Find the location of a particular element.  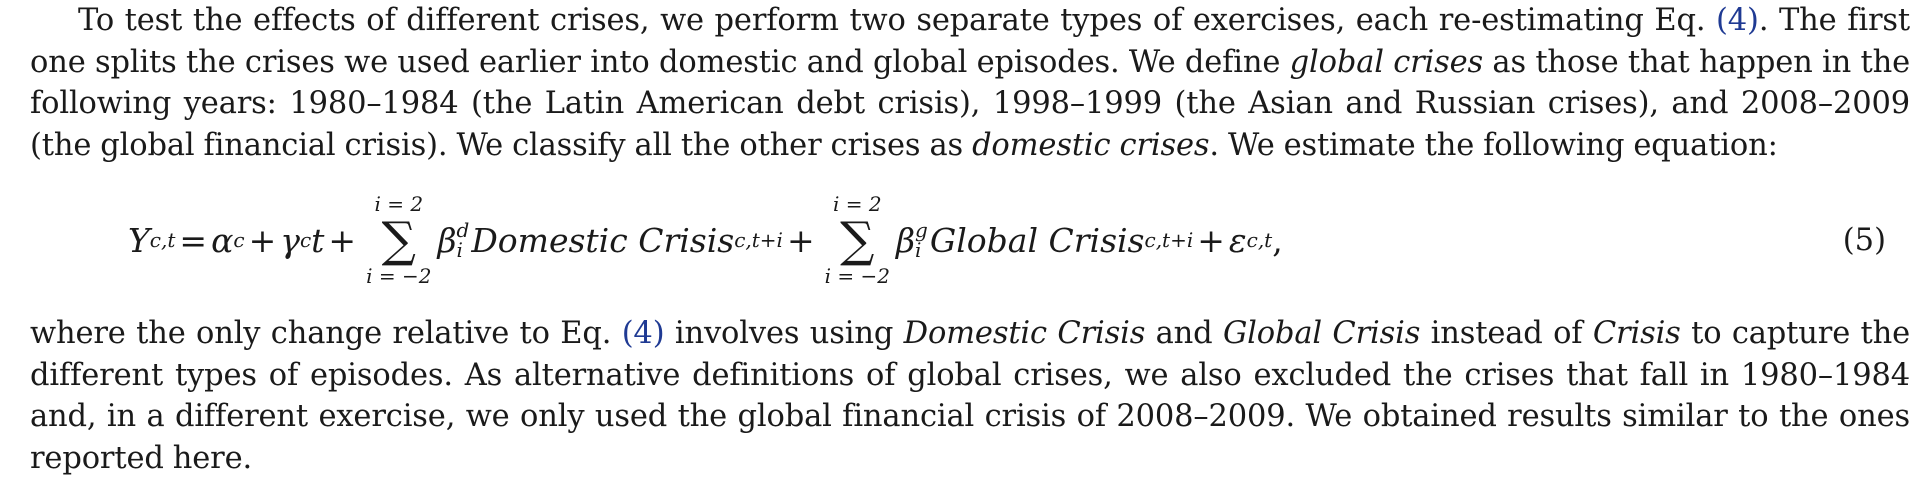

eq-gamma-subscript: c is located at coordinates (305, 240).